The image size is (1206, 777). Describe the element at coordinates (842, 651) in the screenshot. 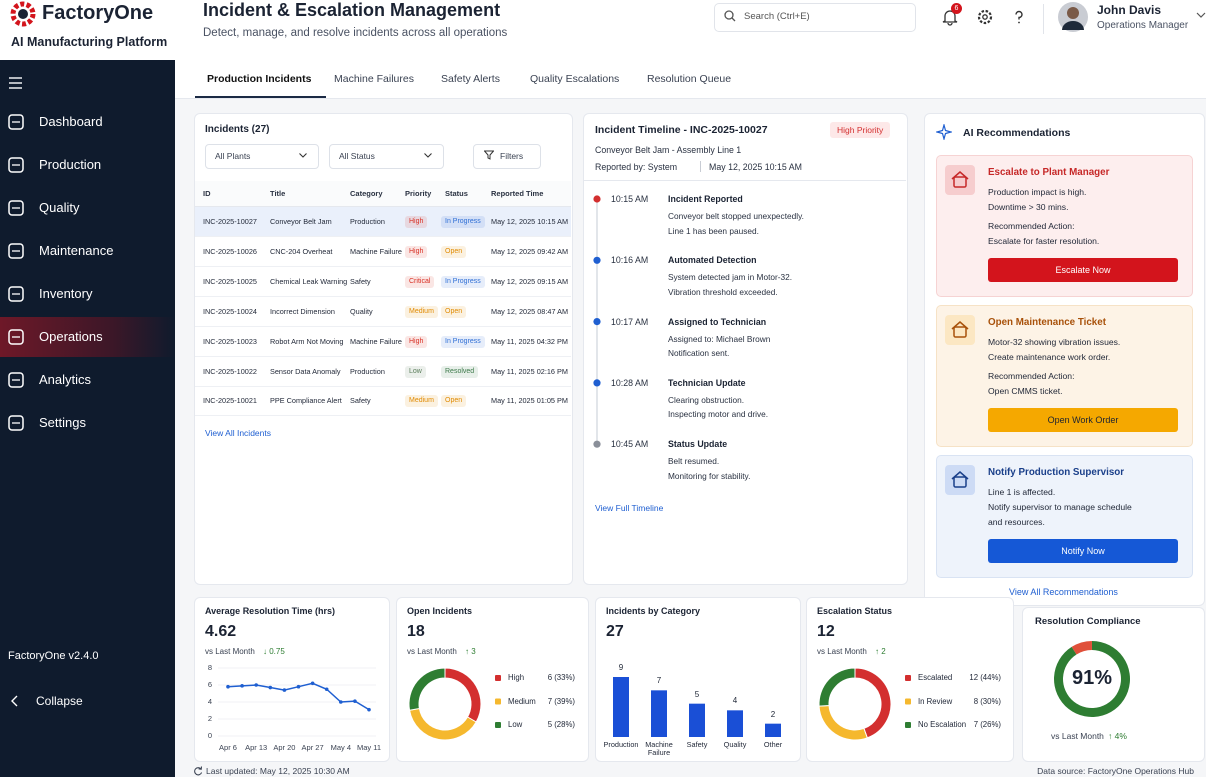

I see `metric-compare: vs Last Month` at that location.